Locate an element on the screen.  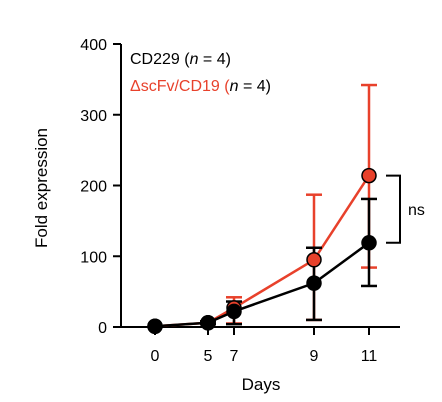
y-tick-label: 400 is located at coordinates (93, 45).